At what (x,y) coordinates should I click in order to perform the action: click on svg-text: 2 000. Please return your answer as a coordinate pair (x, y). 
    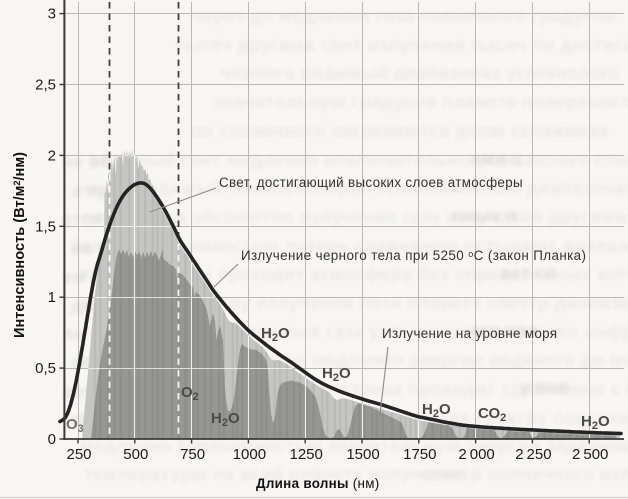
    Looking at the image, I should click on (476, 454).